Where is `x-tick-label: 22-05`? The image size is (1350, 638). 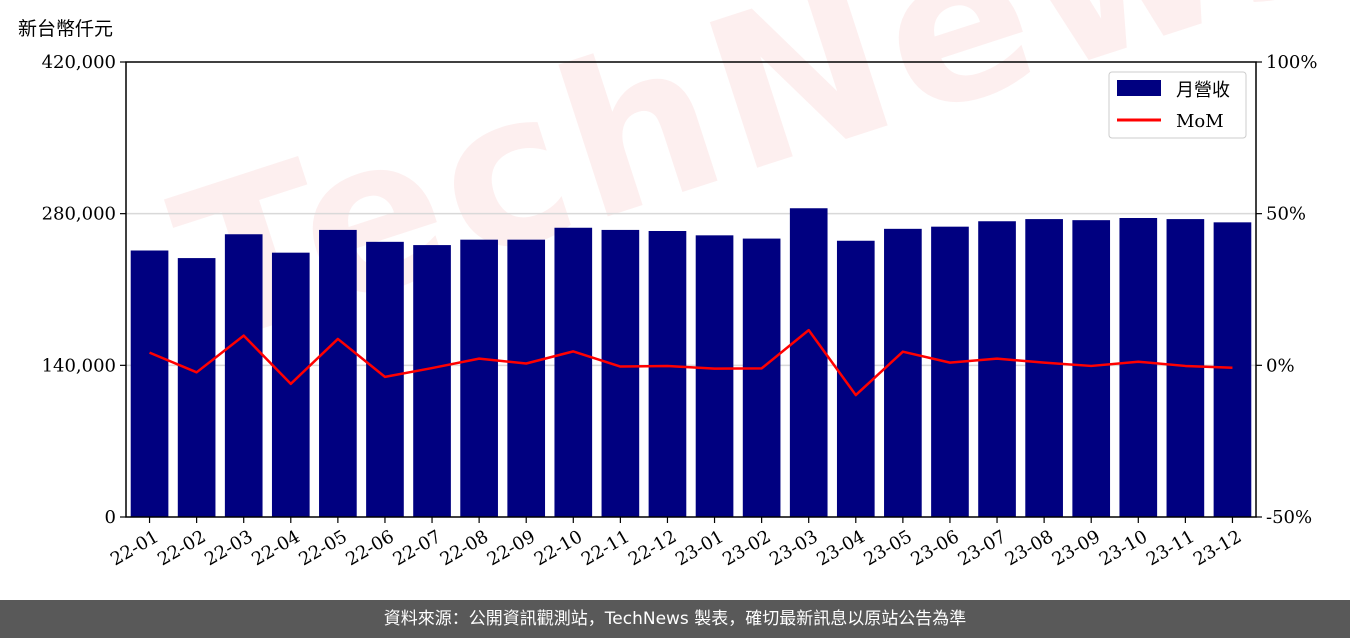 x-tick-label: 22-05 is located at coordinates (322, 548).